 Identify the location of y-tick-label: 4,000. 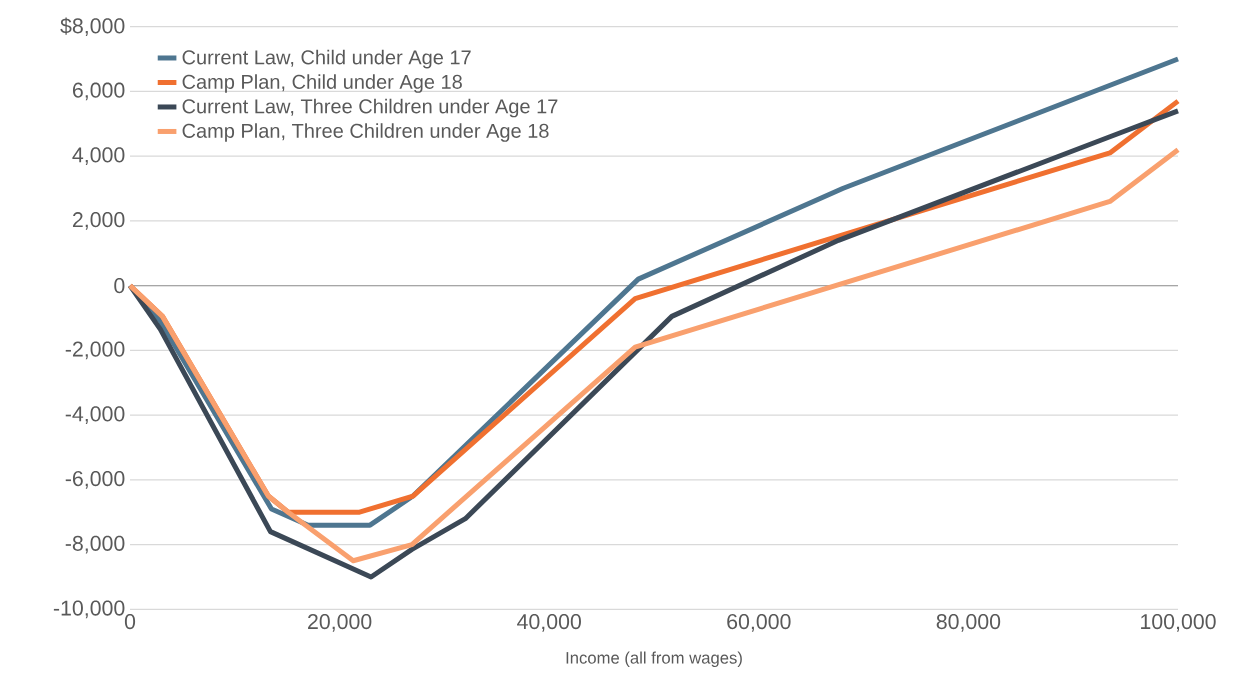
(98, 156).